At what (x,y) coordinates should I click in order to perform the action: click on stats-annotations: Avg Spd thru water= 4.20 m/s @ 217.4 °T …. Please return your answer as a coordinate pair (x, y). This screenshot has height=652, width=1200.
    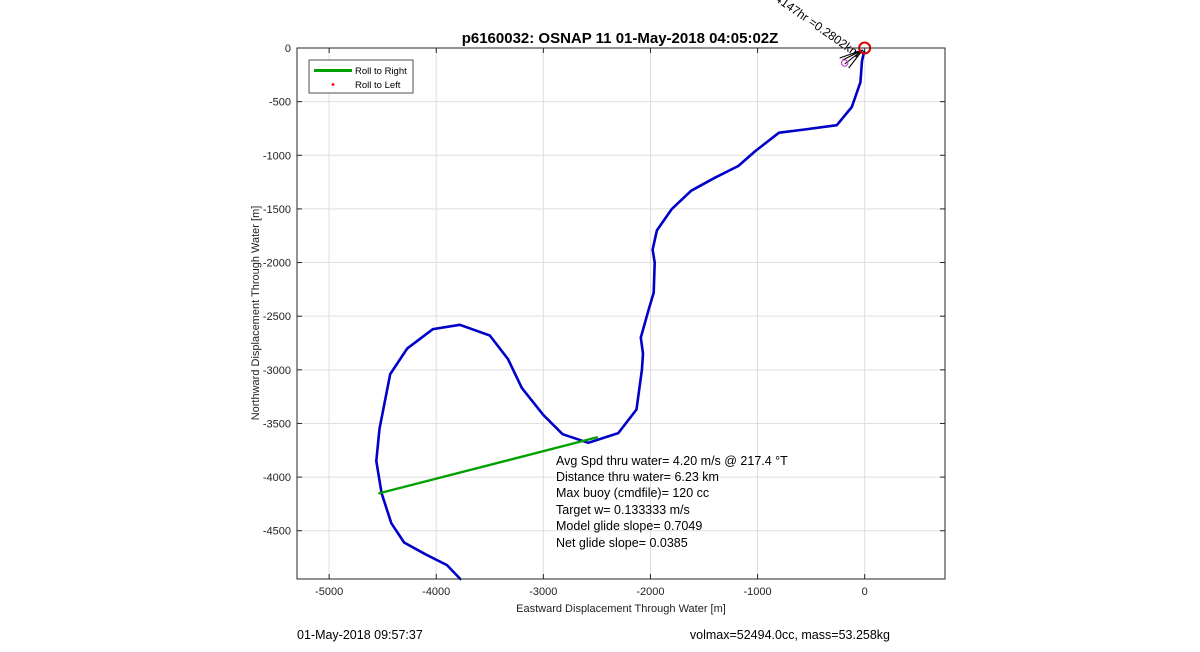
    Looking at the image, I should click on (672, 502).